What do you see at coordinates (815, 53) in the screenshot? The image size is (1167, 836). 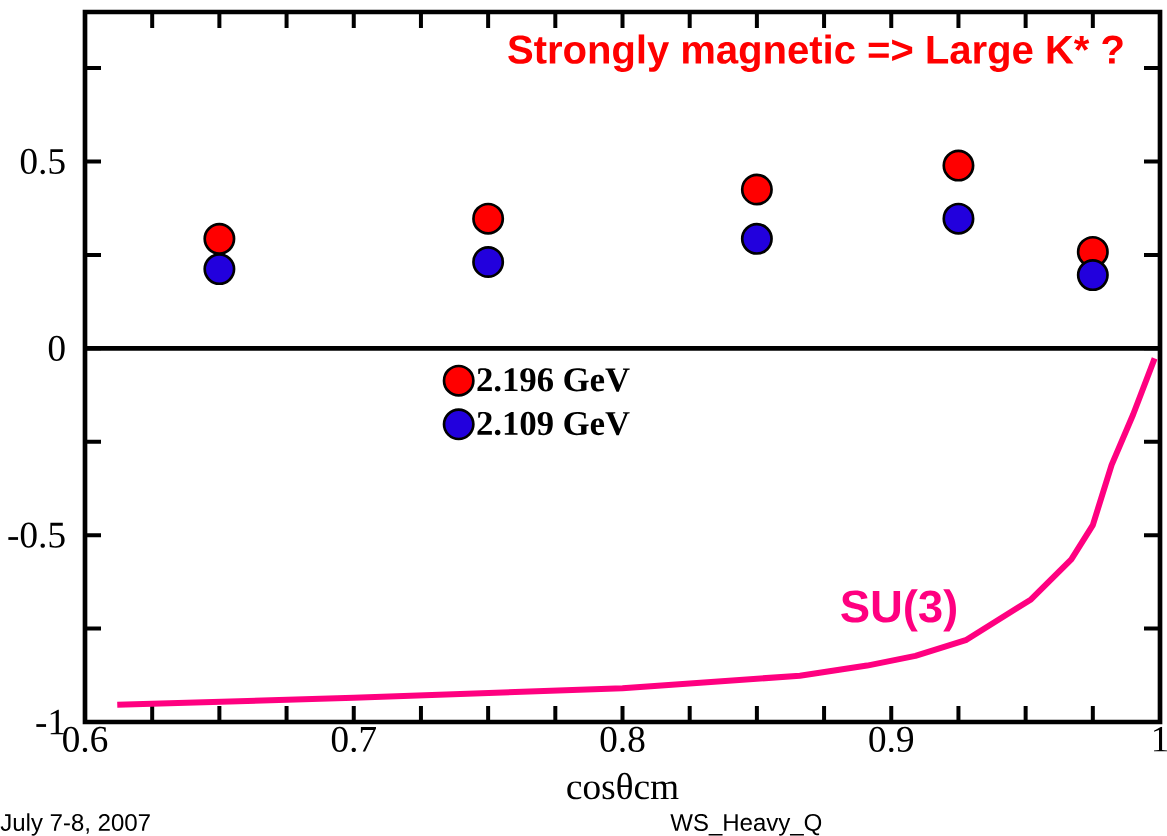 I see `annotation: Strongly magnetic => Large K* ?` at bounding box center [815, 53].